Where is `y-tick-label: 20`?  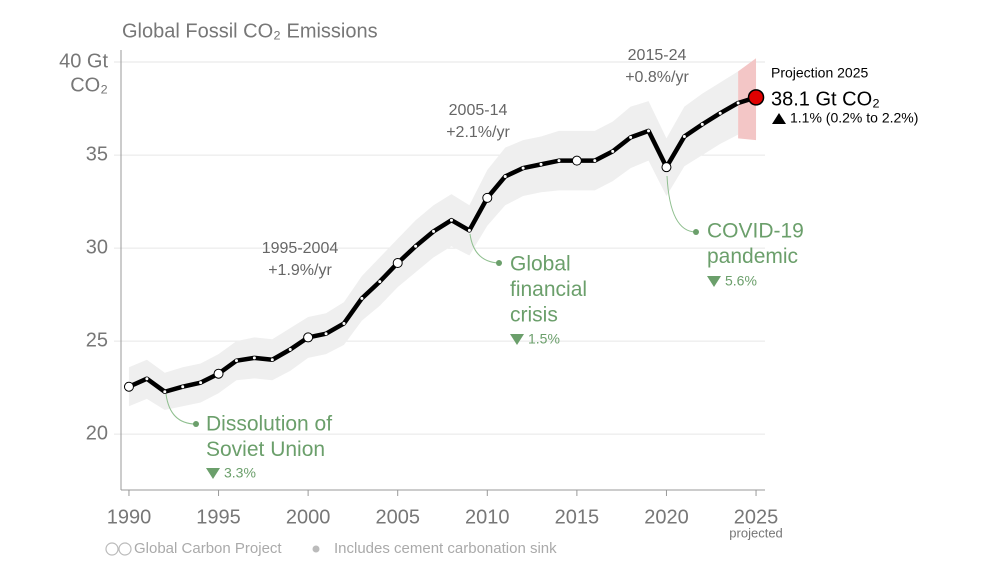 y-tick-label: 20 is located at coordinates (97, 433).